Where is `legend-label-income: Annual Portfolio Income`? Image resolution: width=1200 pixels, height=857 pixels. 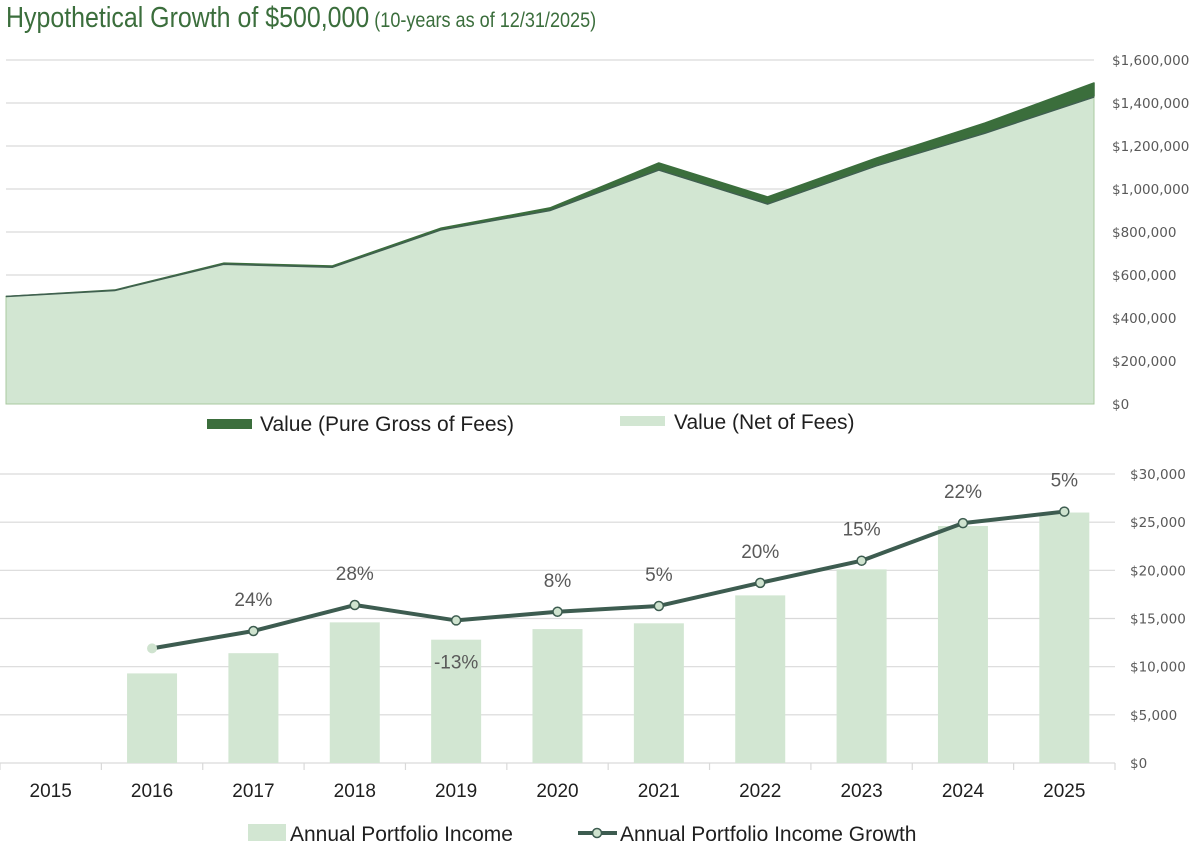 legend-label-income: Annual Portfolio Income is located at coordinates (401, 834).